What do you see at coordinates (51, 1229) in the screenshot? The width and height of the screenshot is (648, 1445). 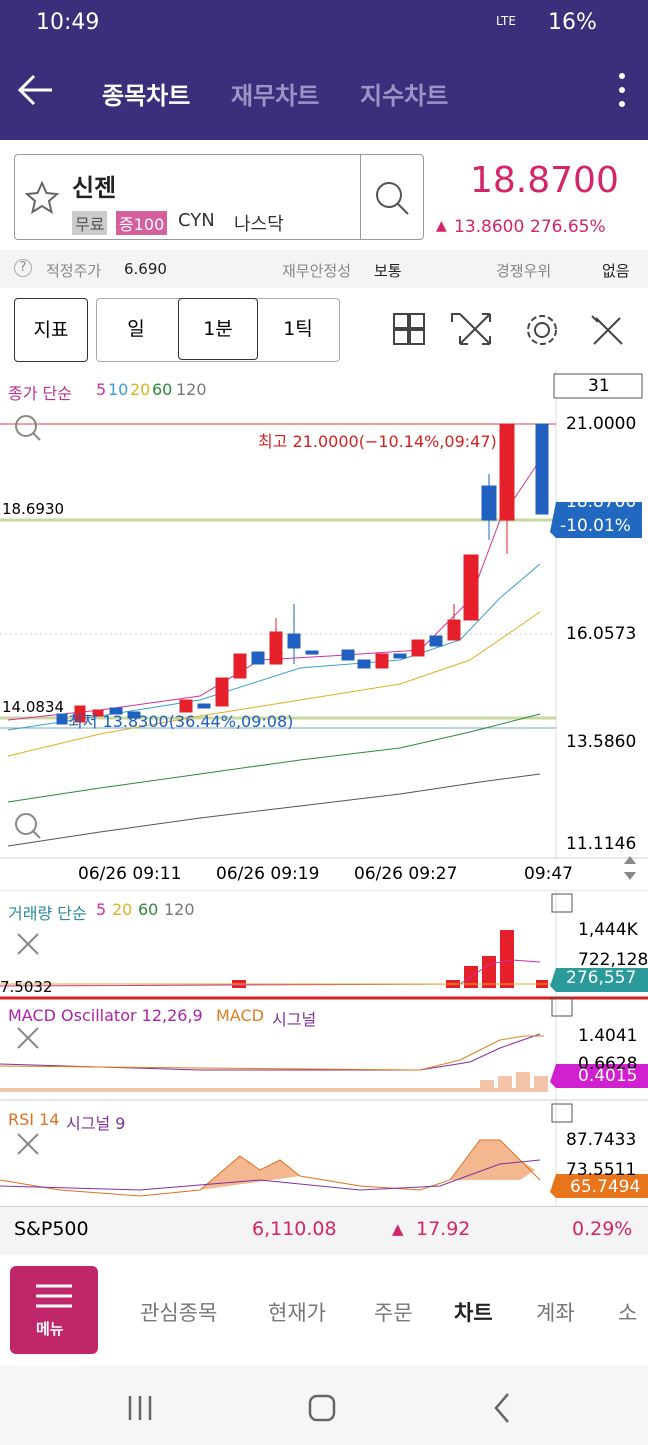 I see `ticker-name: S&P500` at bounding box center [51, 1229].